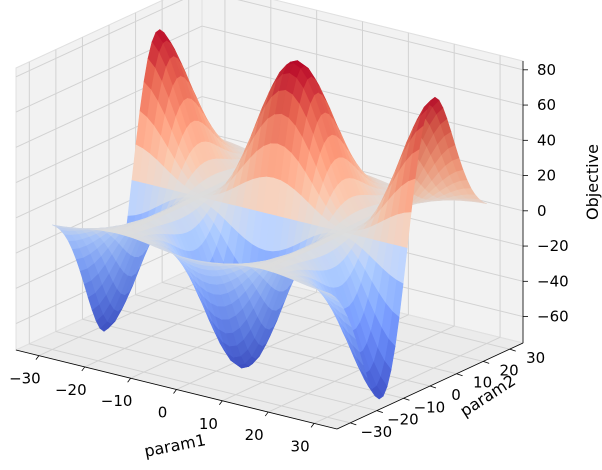 Image resolution: width=602 pixels, height=470 pixels. Describe the element at coordinates (376, 432) in the screenshot. I see `y-tick-label: −30` at that location.